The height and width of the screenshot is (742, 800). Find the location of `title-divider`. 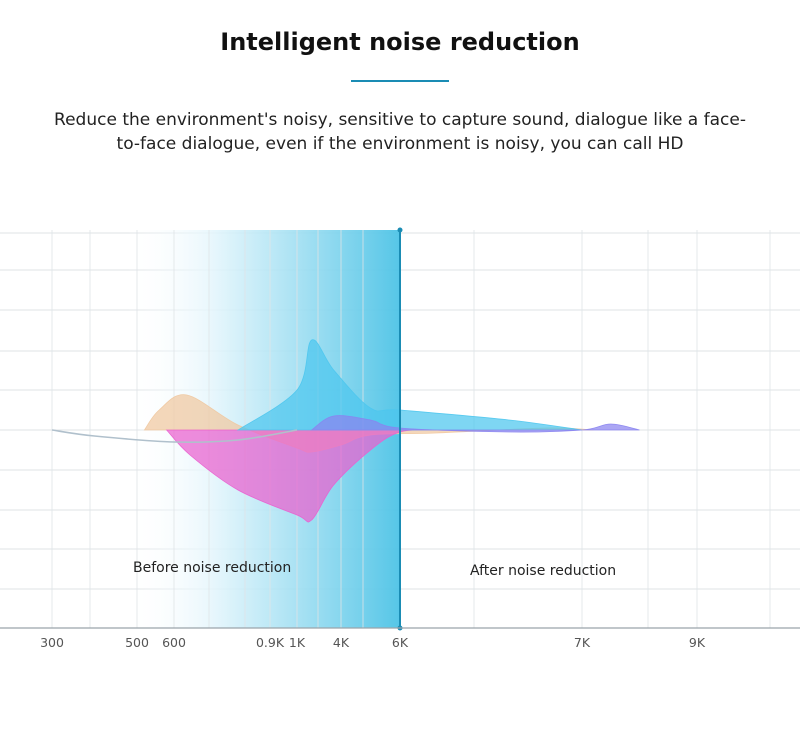

title-divider is located at coordinates (400, 81).